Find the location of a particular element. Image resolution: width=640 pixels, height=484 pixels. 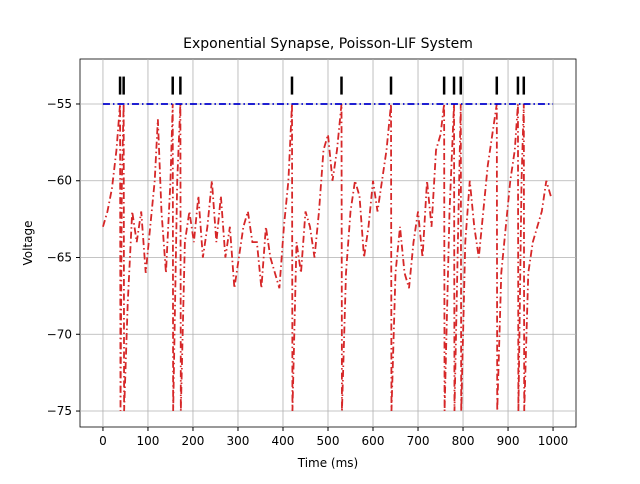

x-tick-label: 200 is located at coordinates (193, 441).